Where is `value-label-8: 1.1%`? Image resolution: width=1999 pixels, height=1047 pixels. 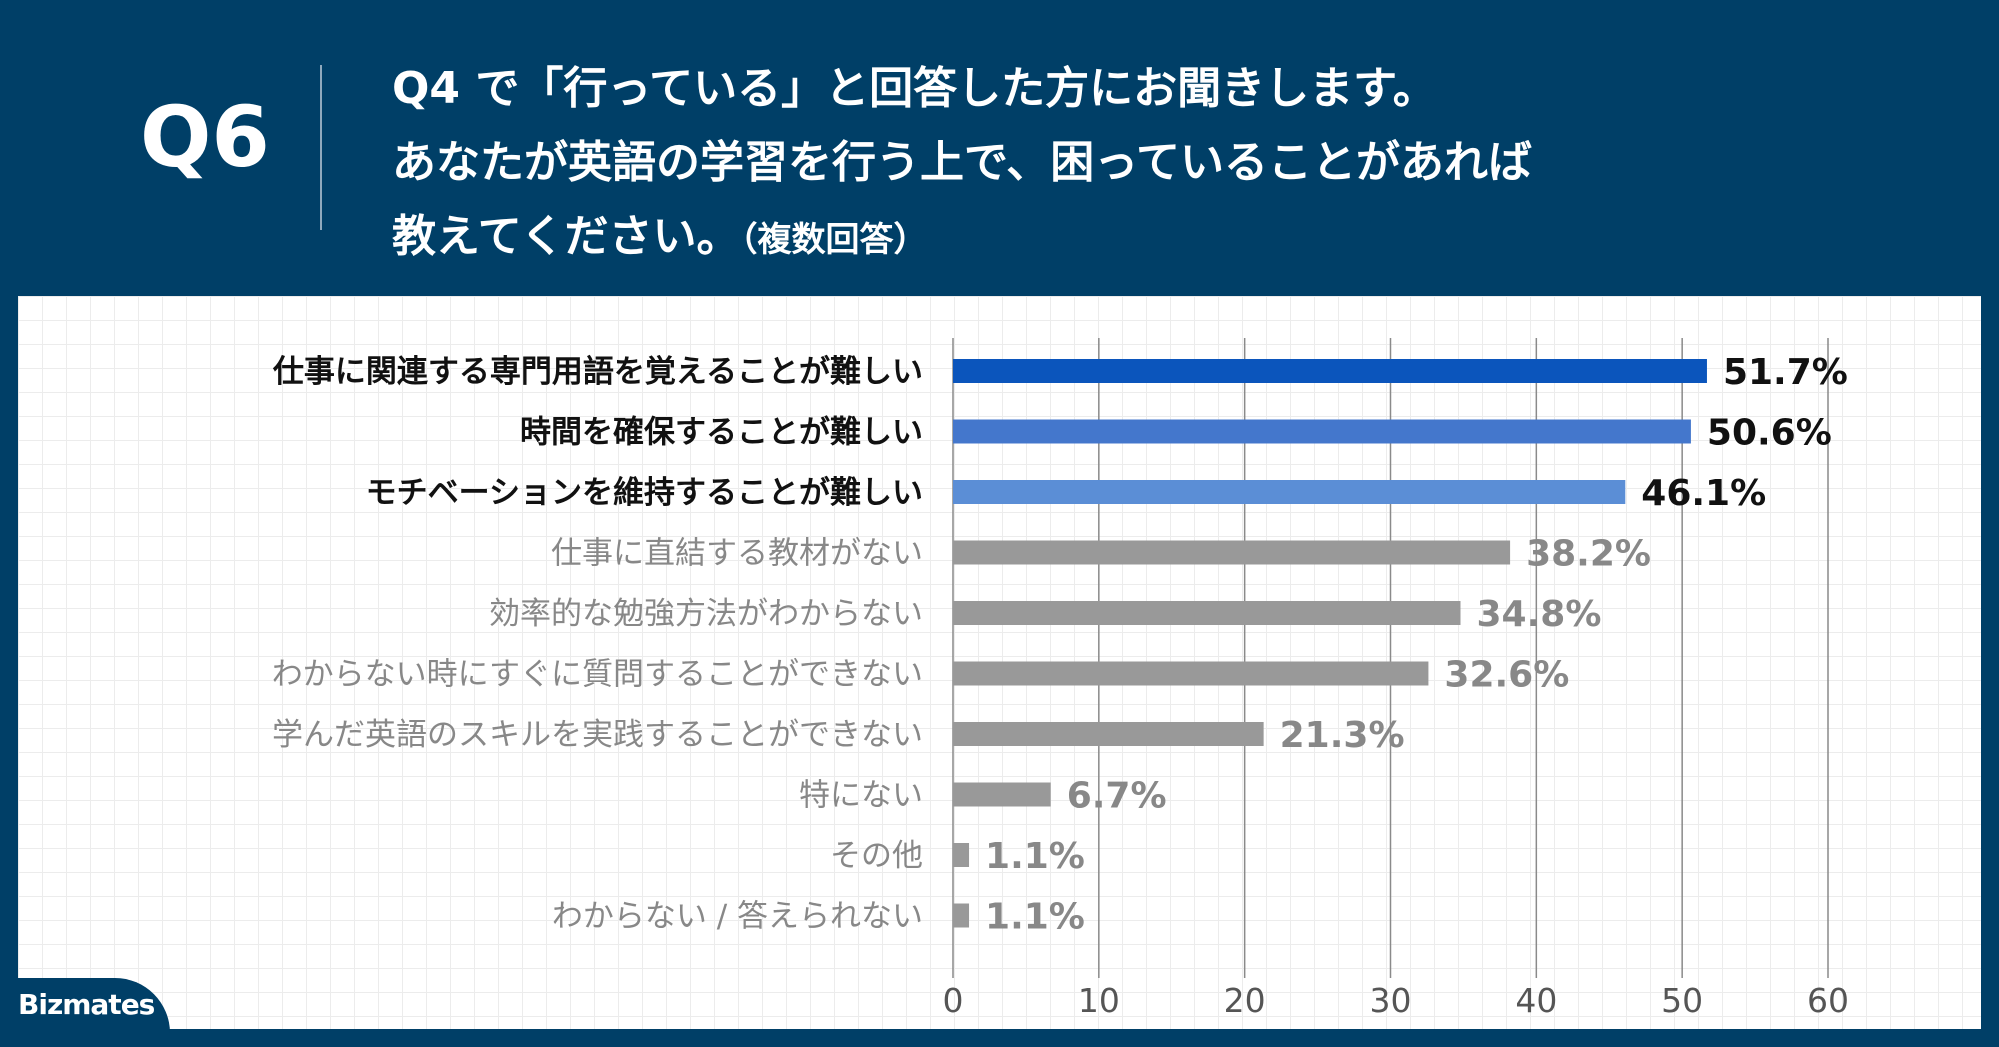
value-label-8: 1.1% is located at coordinates (1035, 856).